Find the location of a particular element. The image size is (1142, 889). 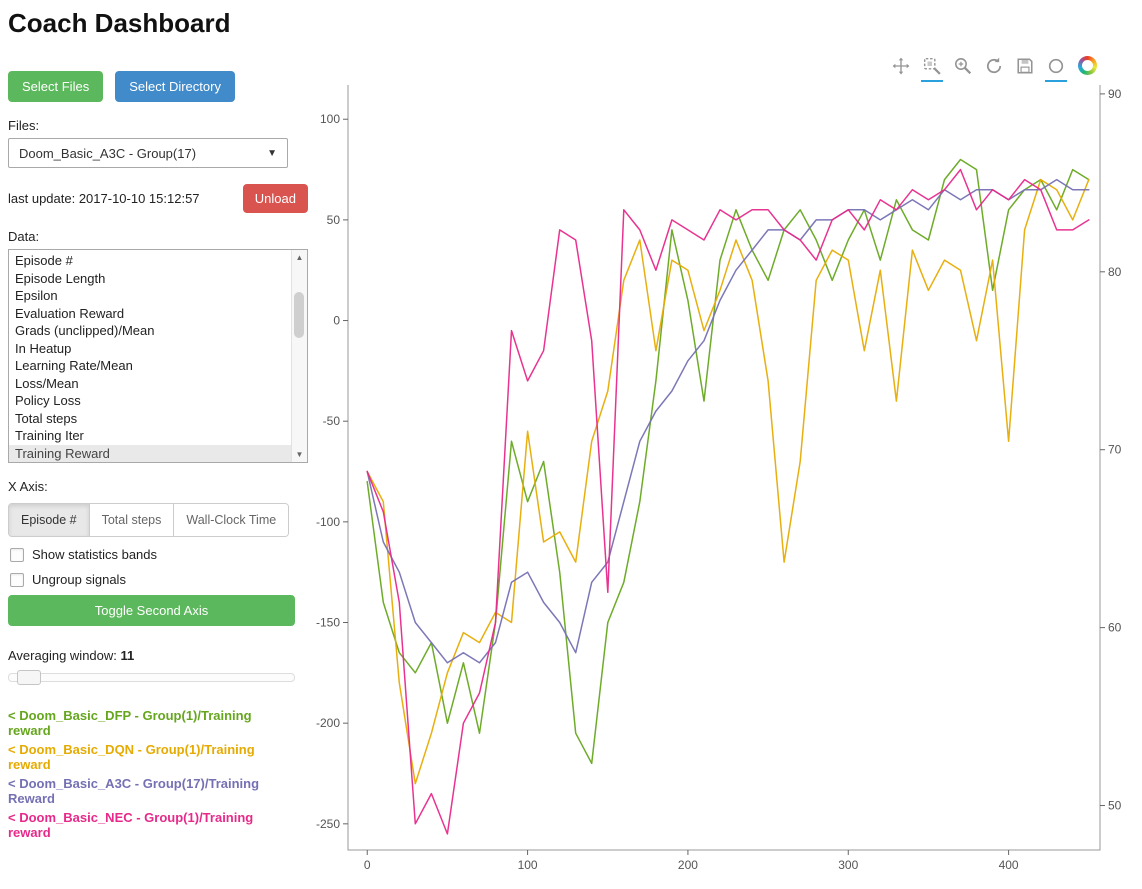

x-axis-button-group: Episode # Total steps Wall-Clock Time is located at coordinates (149, 520).